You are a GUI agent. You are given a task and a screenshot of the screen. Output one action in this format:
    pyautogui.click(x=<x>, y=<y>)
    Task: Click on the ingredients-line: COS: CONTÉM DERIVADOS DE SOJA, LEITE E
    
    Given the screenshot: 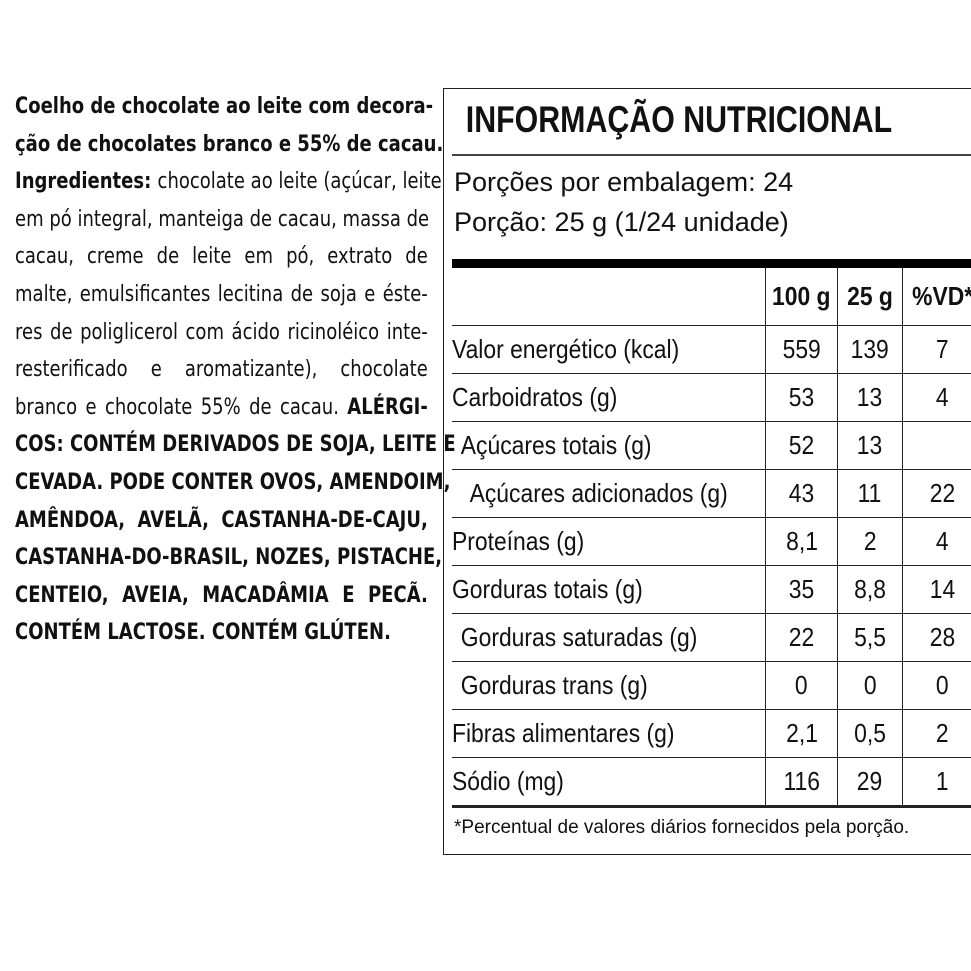 What is the action you would take?
    pyautogui.click(x=235, y=445)
    